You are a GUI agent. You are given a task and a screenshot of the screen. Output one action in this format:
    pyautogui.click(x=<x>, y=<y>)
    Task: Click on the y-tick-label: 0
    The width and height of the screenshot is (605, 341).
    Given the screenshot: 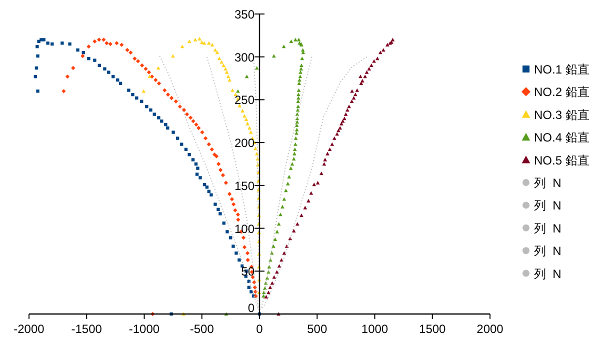 What is the action you would take?
    pyautogui.click(x=251, y=308)
    